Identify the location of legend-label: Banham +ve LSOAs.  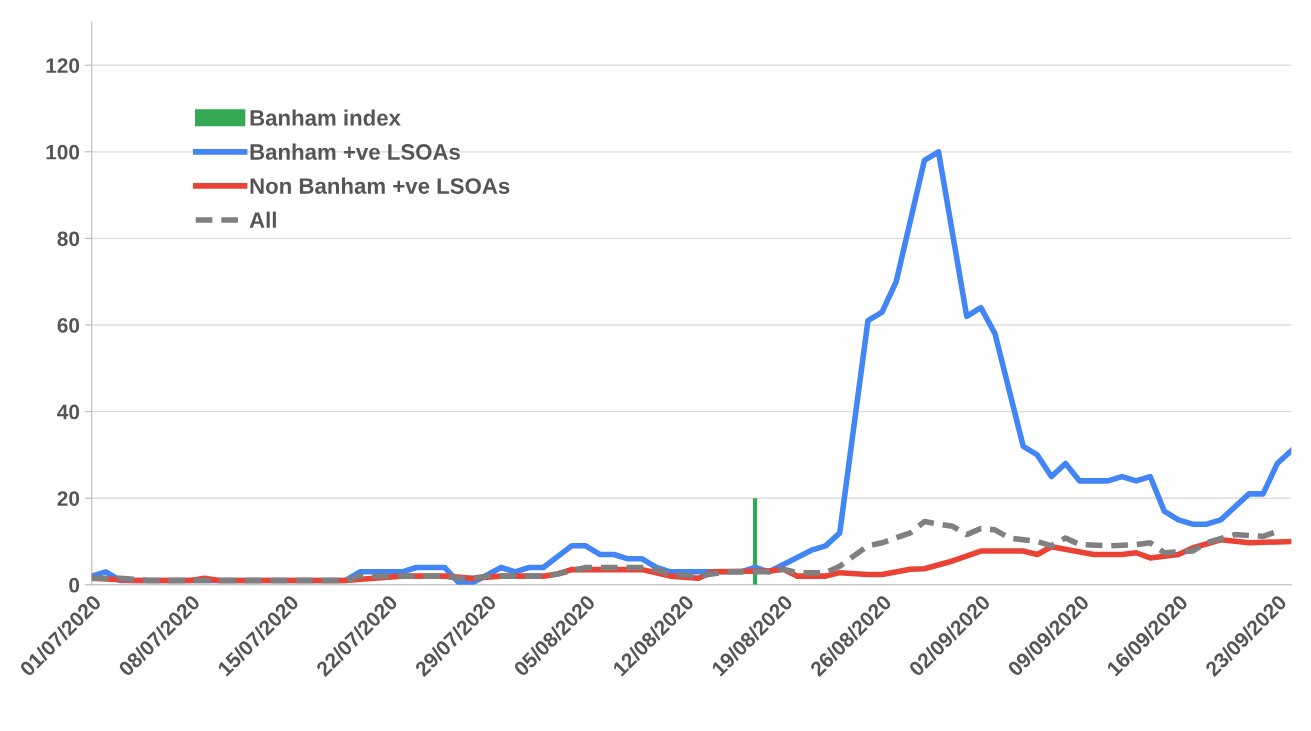
(355, 151).